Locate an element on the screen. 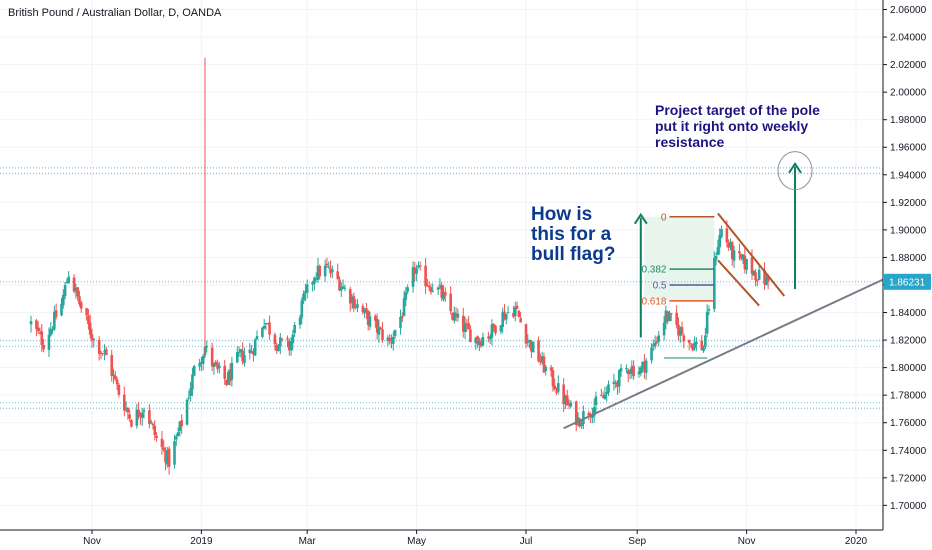  time-tick-label: Nov is located at coordinates (747, 541).